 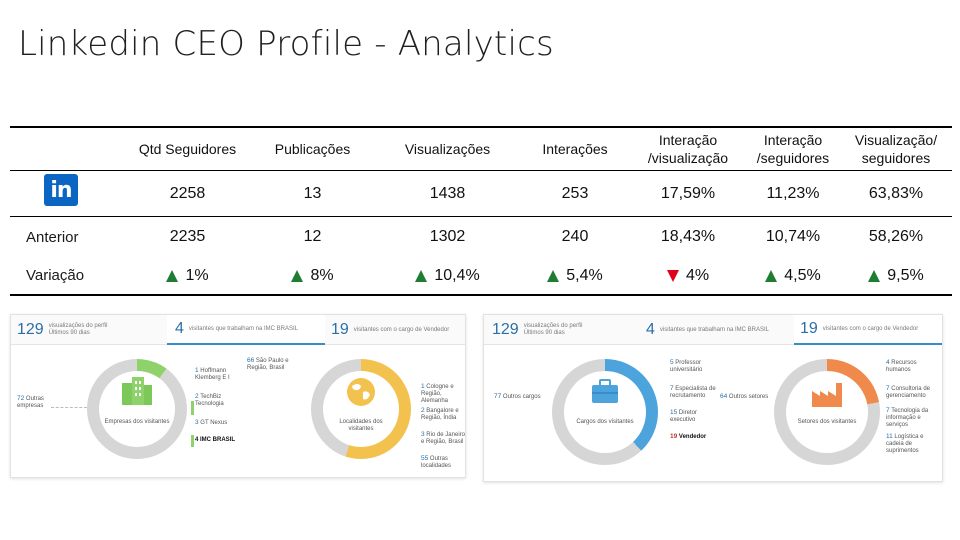 I want to click on variacao-value: 1%, so click(x=197, y=275).